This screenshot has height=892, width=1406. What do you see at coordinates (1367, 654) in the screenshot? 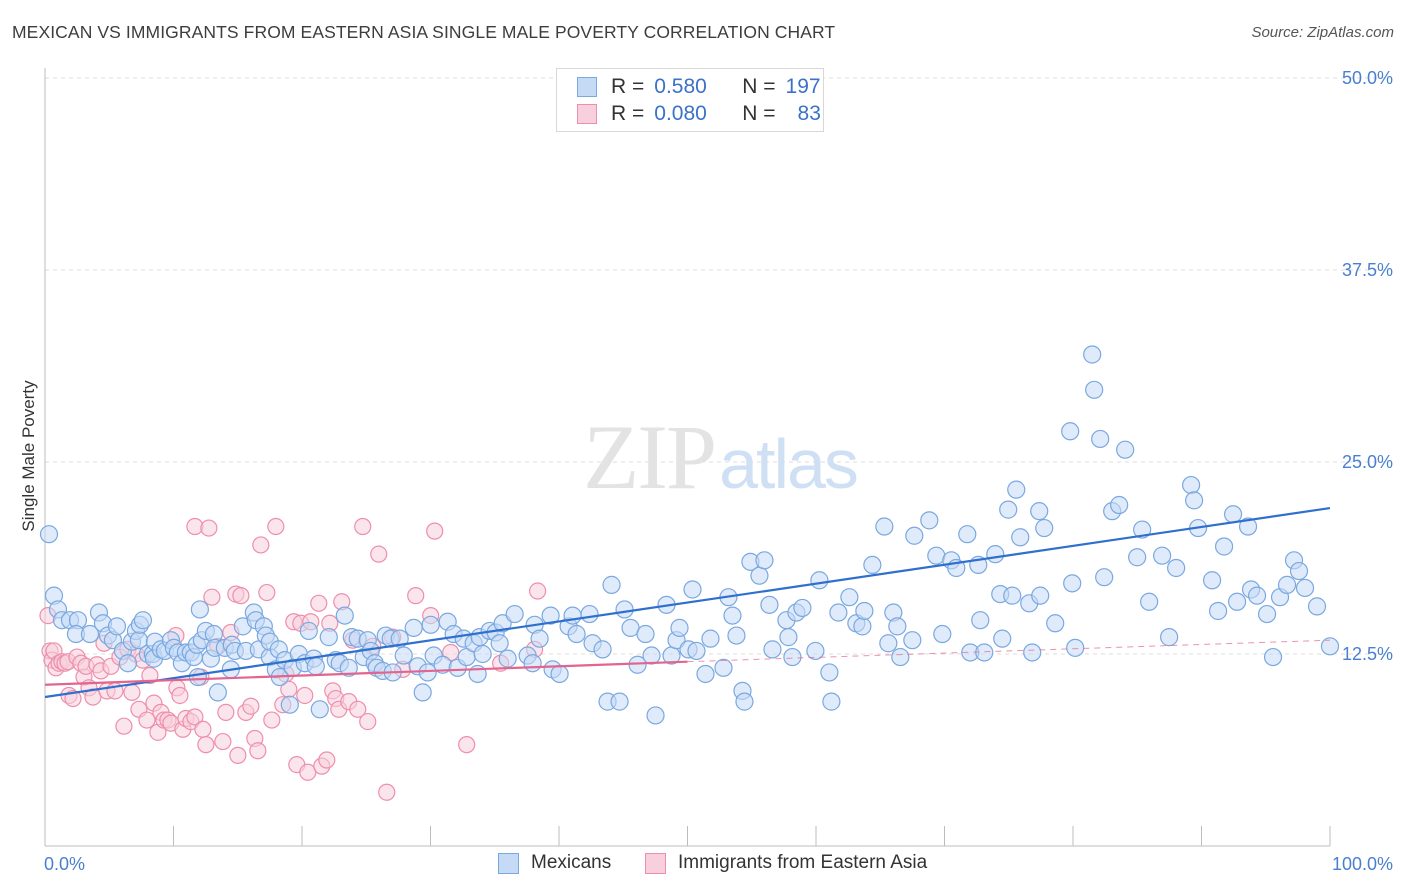
I see `y-tick-label: 12.5%` at bounding box center [1367, 654].